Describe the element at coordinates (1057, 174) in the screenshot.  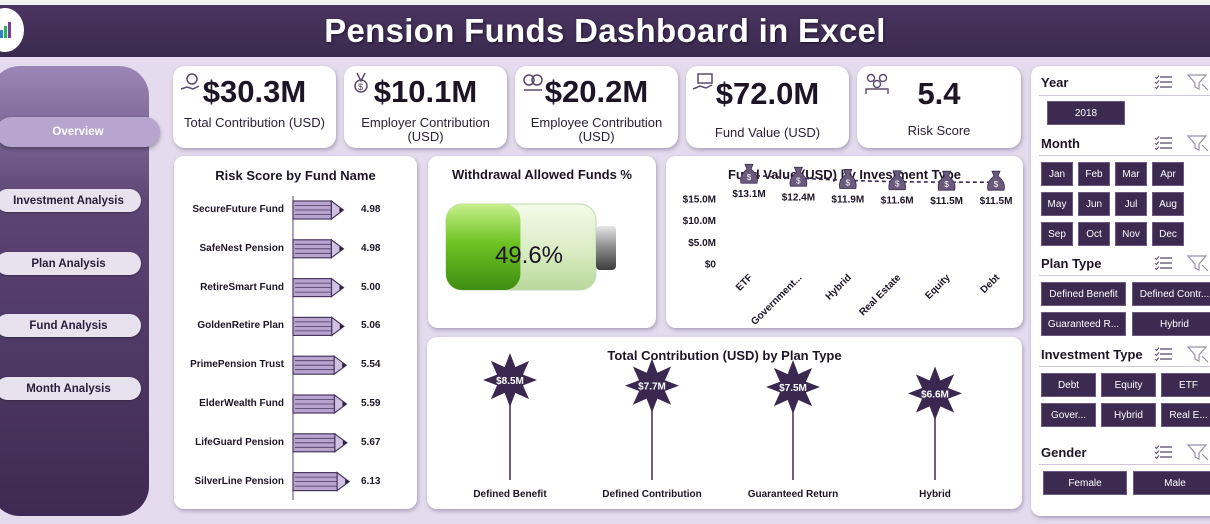
I see `month-slicer-item: Jan` at that location.